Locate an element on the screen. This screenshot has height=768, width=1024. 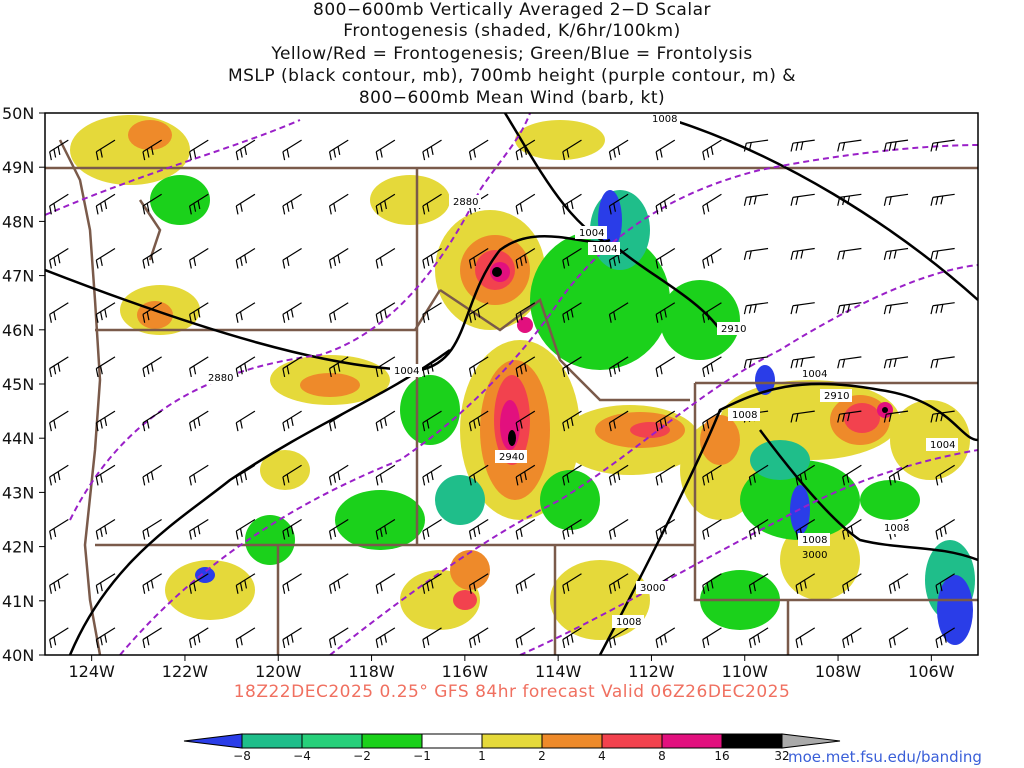
svg-text: 2910 is located at coordinates (836, 396).